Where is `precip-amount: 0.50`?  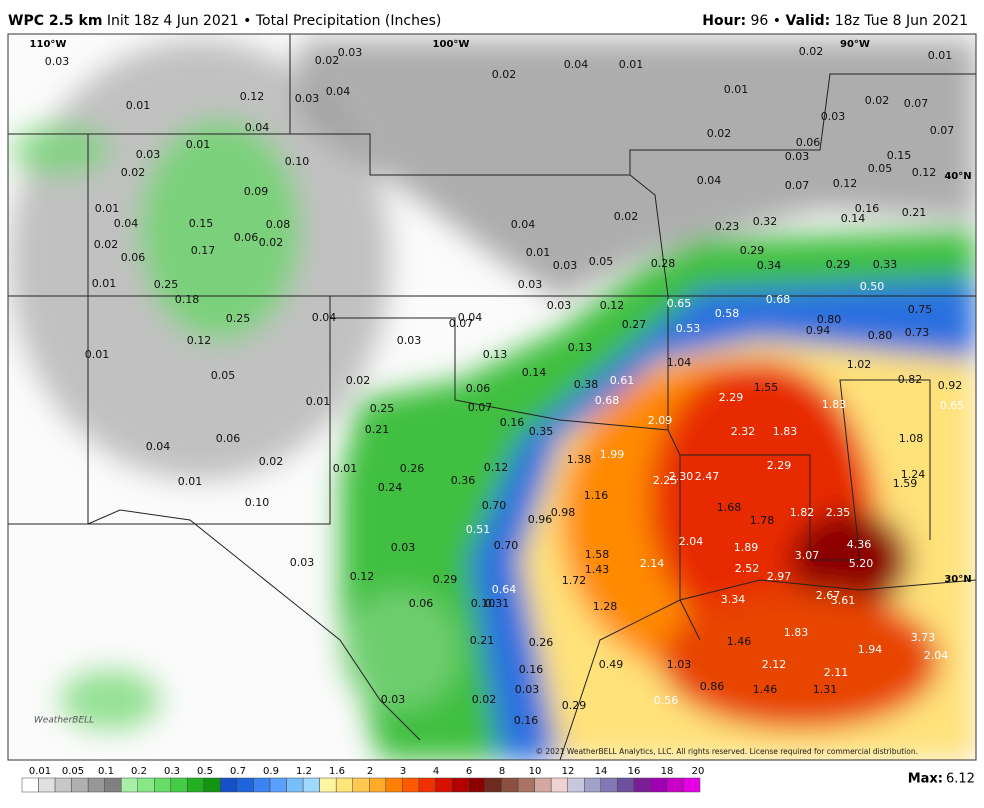 precip-amount: 0.50 is located at coordinates (872, 286).